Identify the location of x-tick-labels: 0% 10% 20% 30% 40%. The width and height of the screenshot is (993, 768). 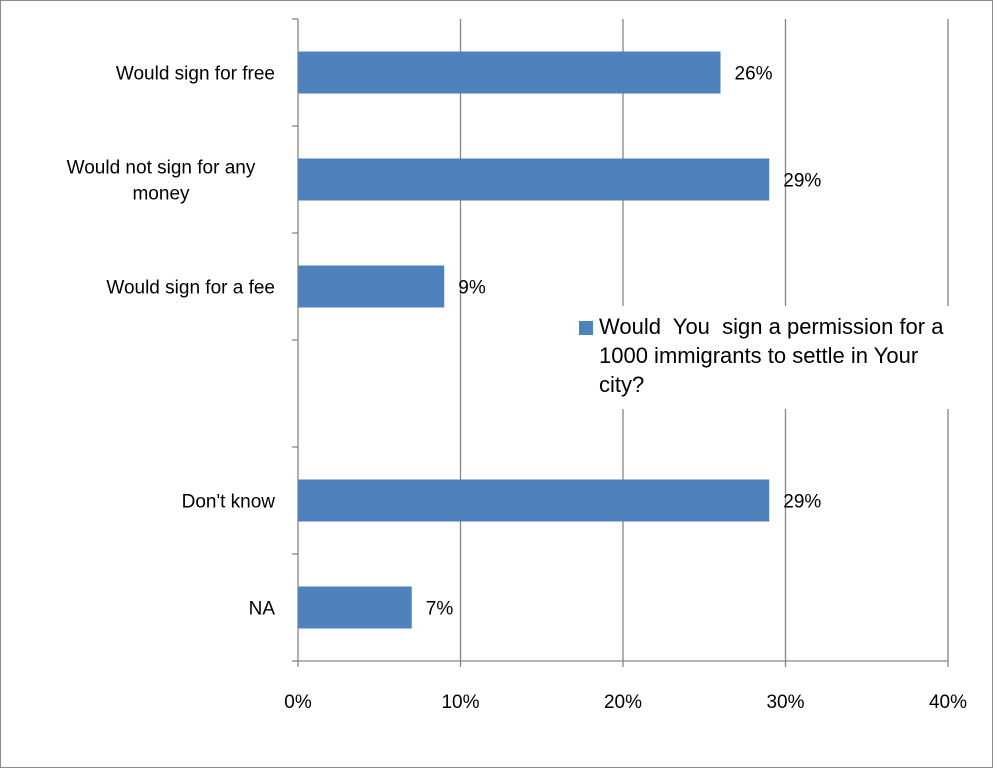
(625, 702).